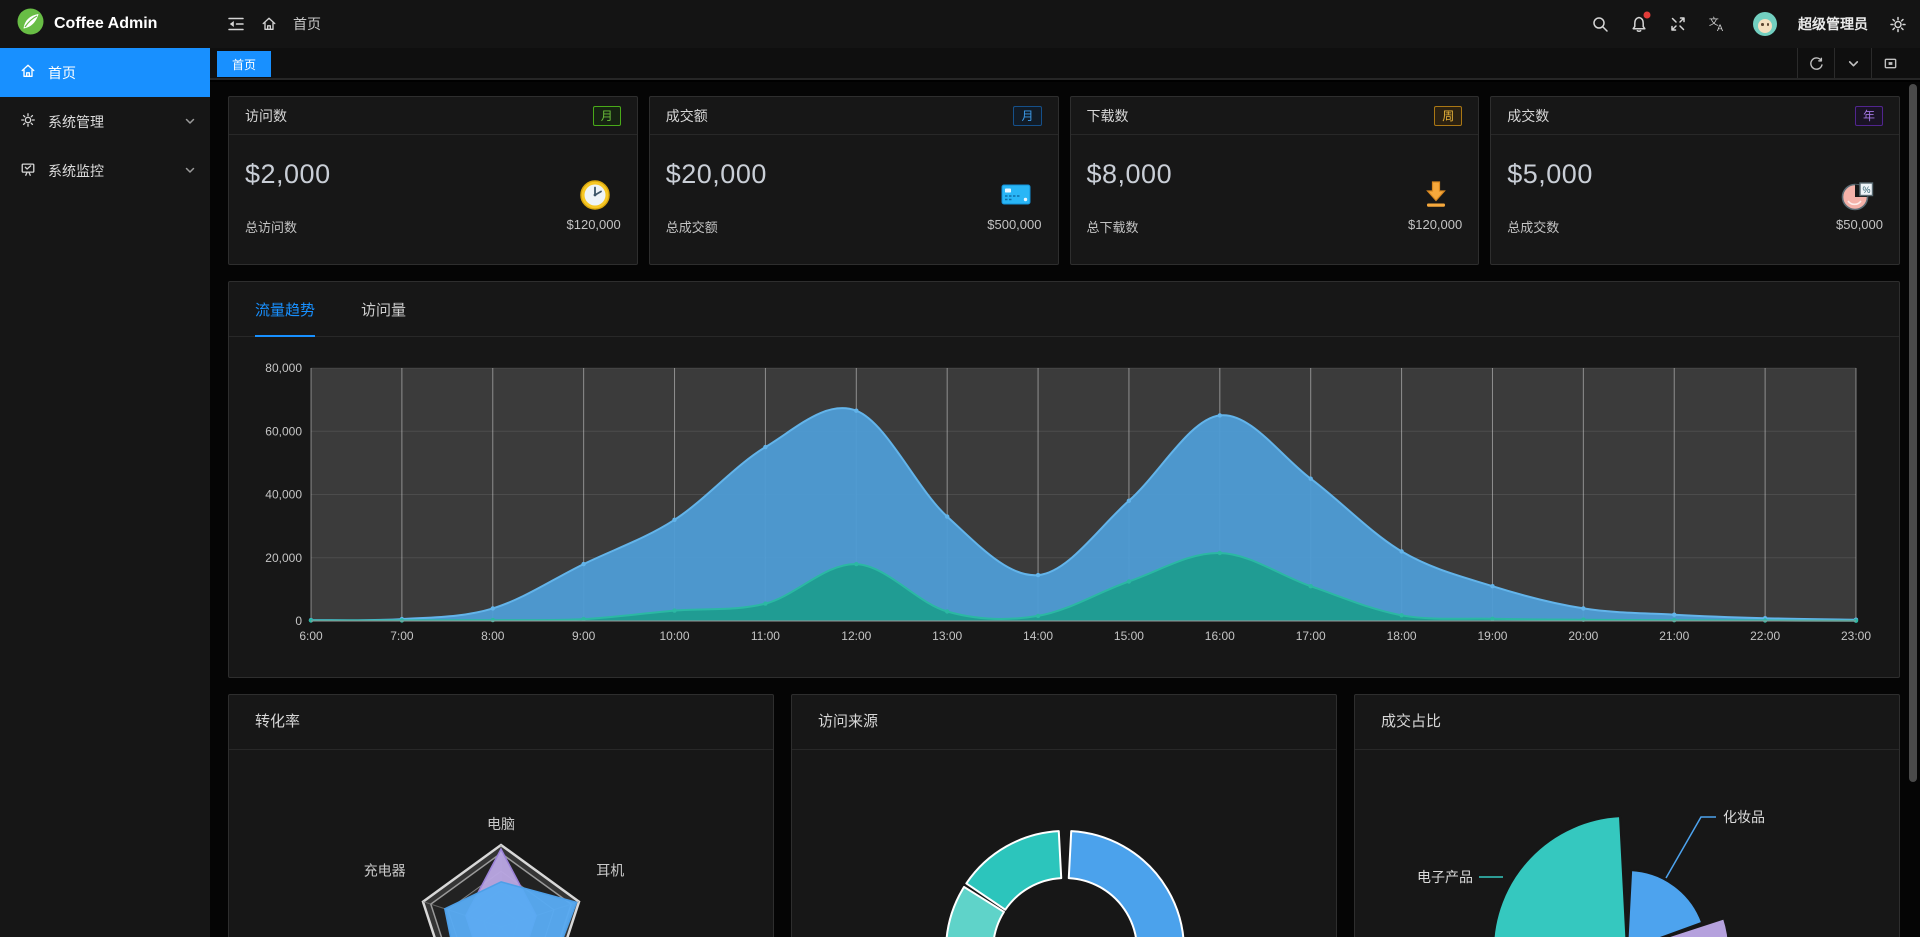 This screenshot has width=1920, height=937. I want to click on stat-card-deal-count: 成交数 年 $5,000 % 总成交数 $50,000, so click(1695, 180).